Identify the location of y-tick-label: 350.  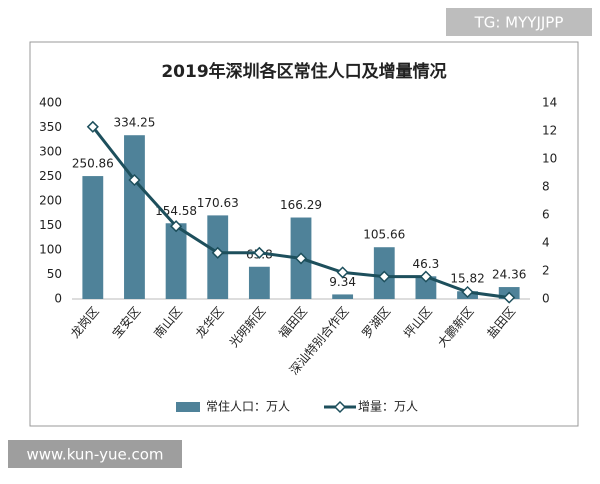
(50, 127).